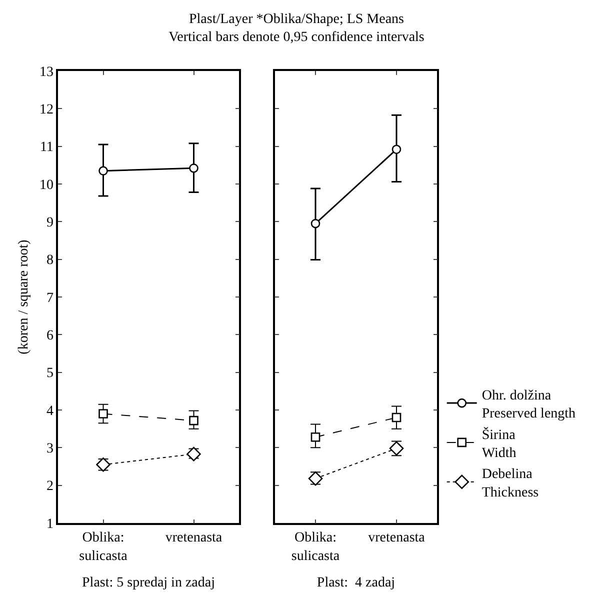  I want to click on y-tick-label: 2, so click(50, 486).